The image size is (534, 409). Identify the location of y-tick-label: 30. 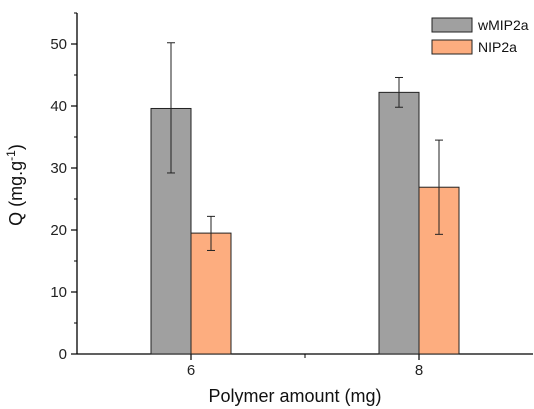
(58, 168).